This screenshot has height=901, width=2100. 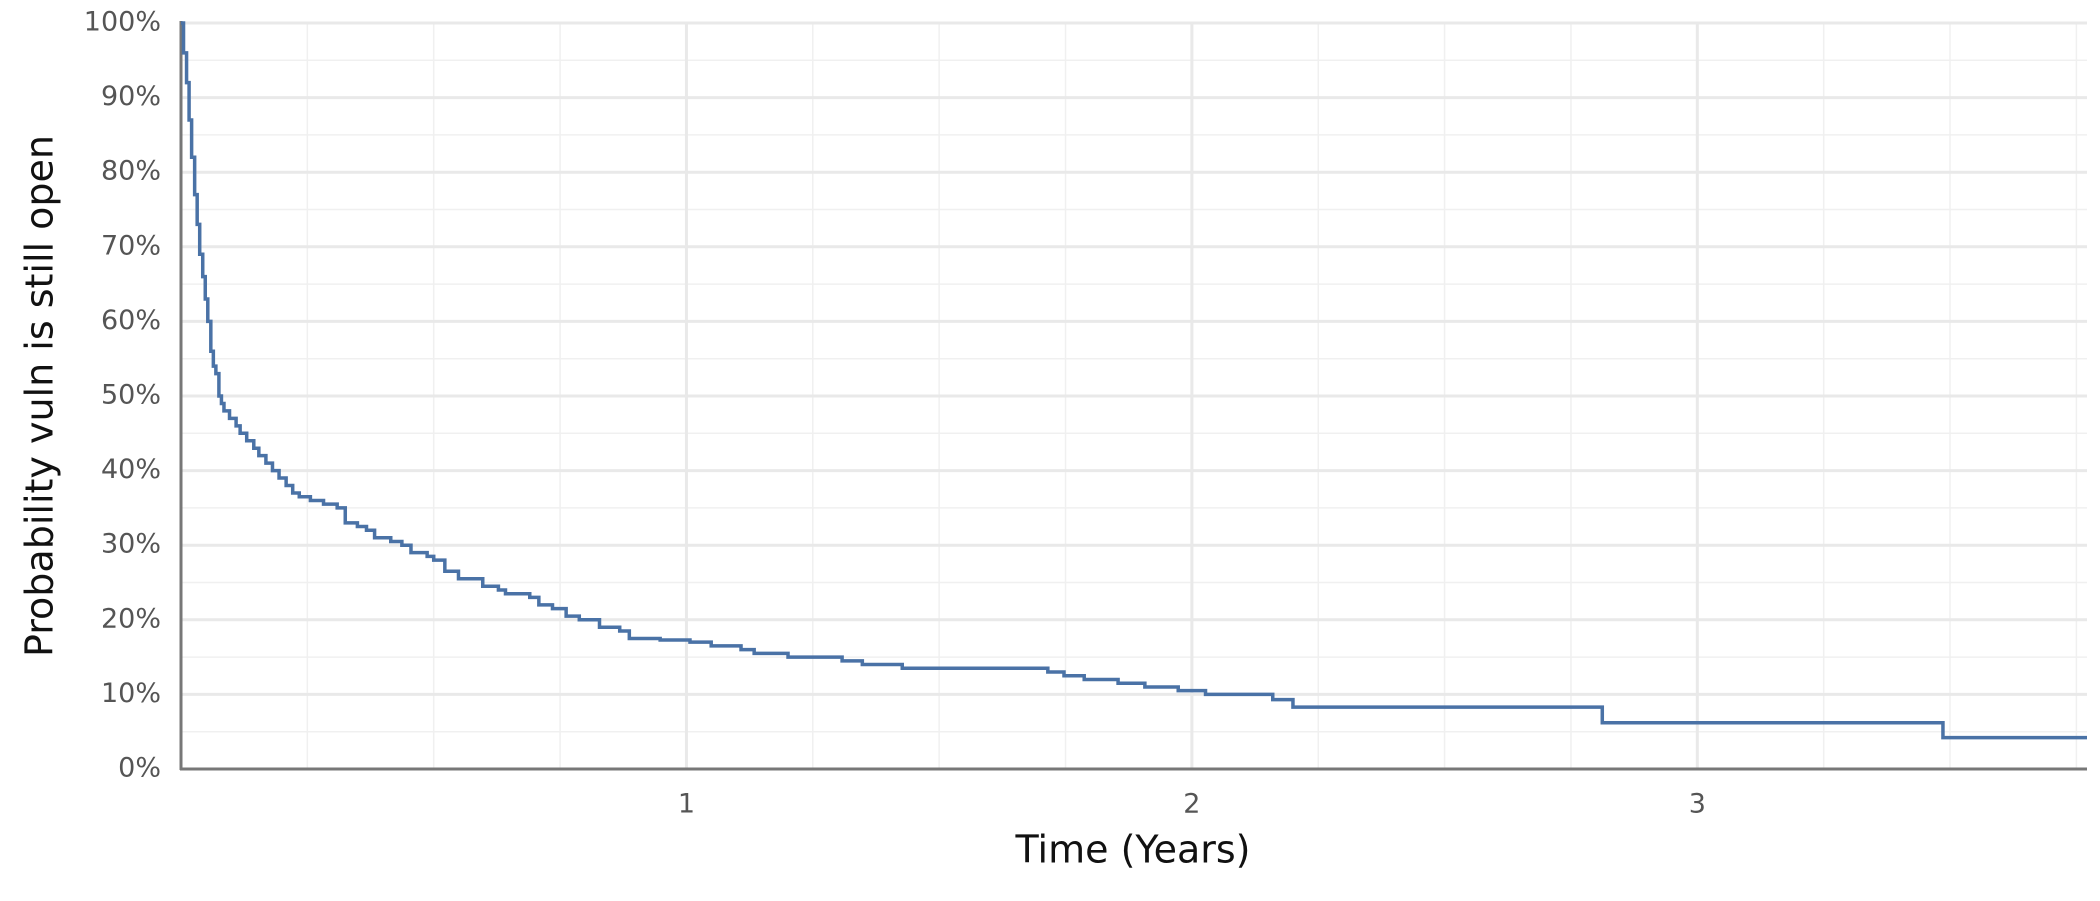 I want to click on y-axis-title: Probability vuln is still open, so click(x=40, y=396).